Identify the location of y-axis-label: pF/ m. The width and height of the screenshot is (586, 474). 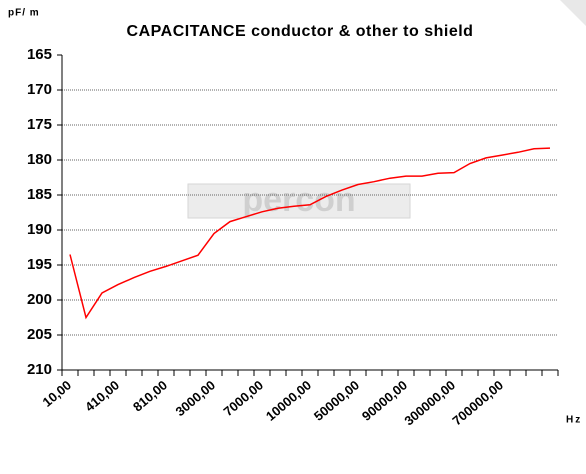
(24, 13).